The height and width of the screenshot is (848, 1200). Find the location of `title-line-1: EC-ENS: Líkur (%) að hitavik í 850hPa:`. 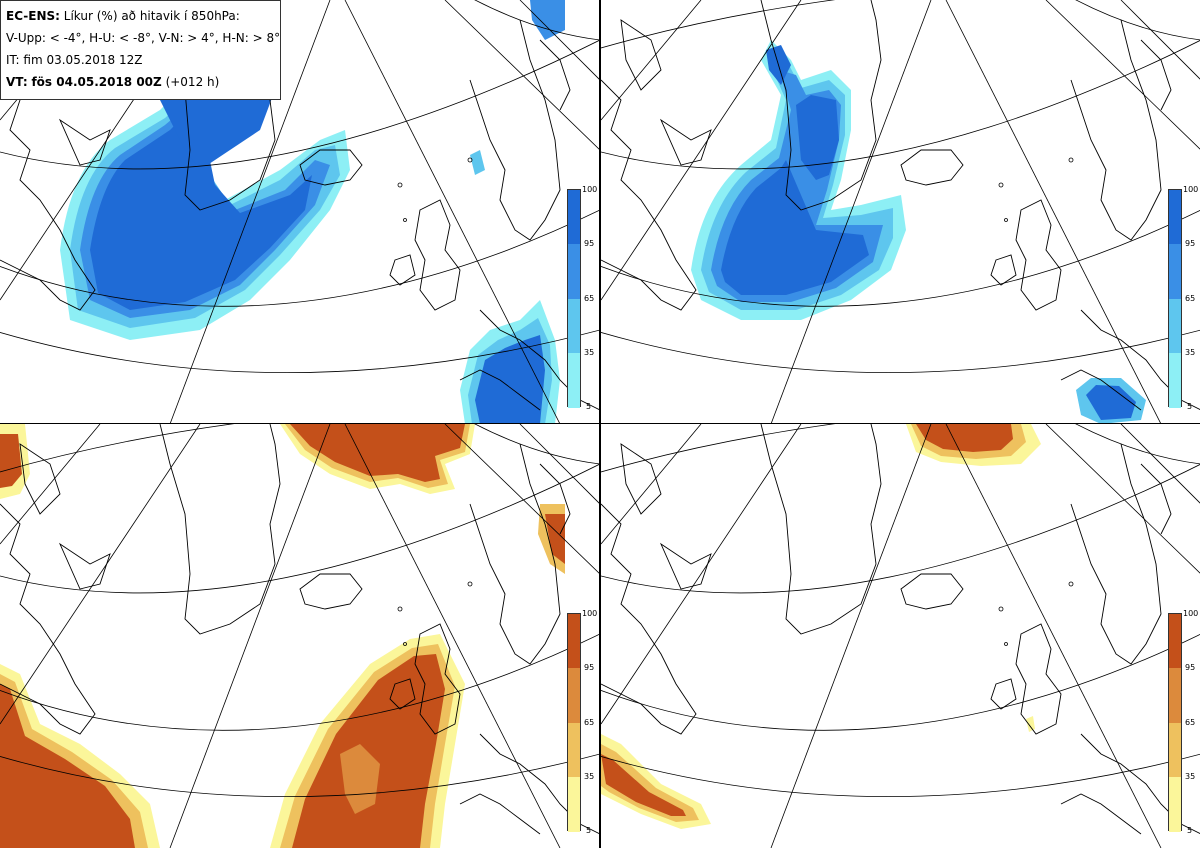

title-line-1: EC-ENS: Líkur (%) að hitavik í 850hPa: is located at coordinates (140, 16).